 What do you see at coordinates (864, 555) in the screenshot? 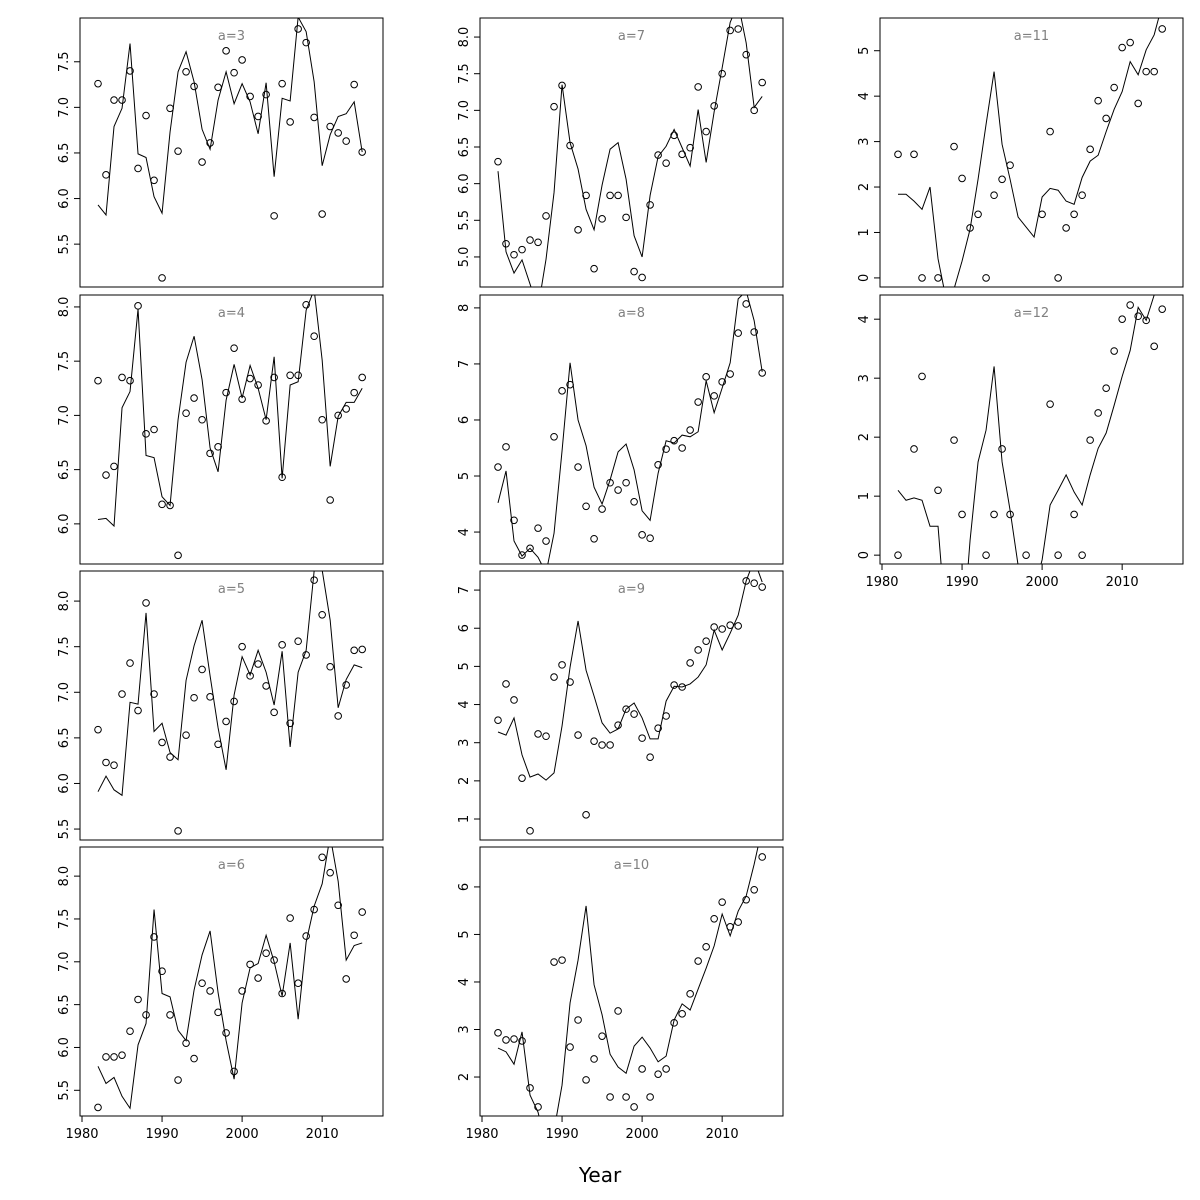
I see `y-tick-label: 0` at bounding box center [864, 555].